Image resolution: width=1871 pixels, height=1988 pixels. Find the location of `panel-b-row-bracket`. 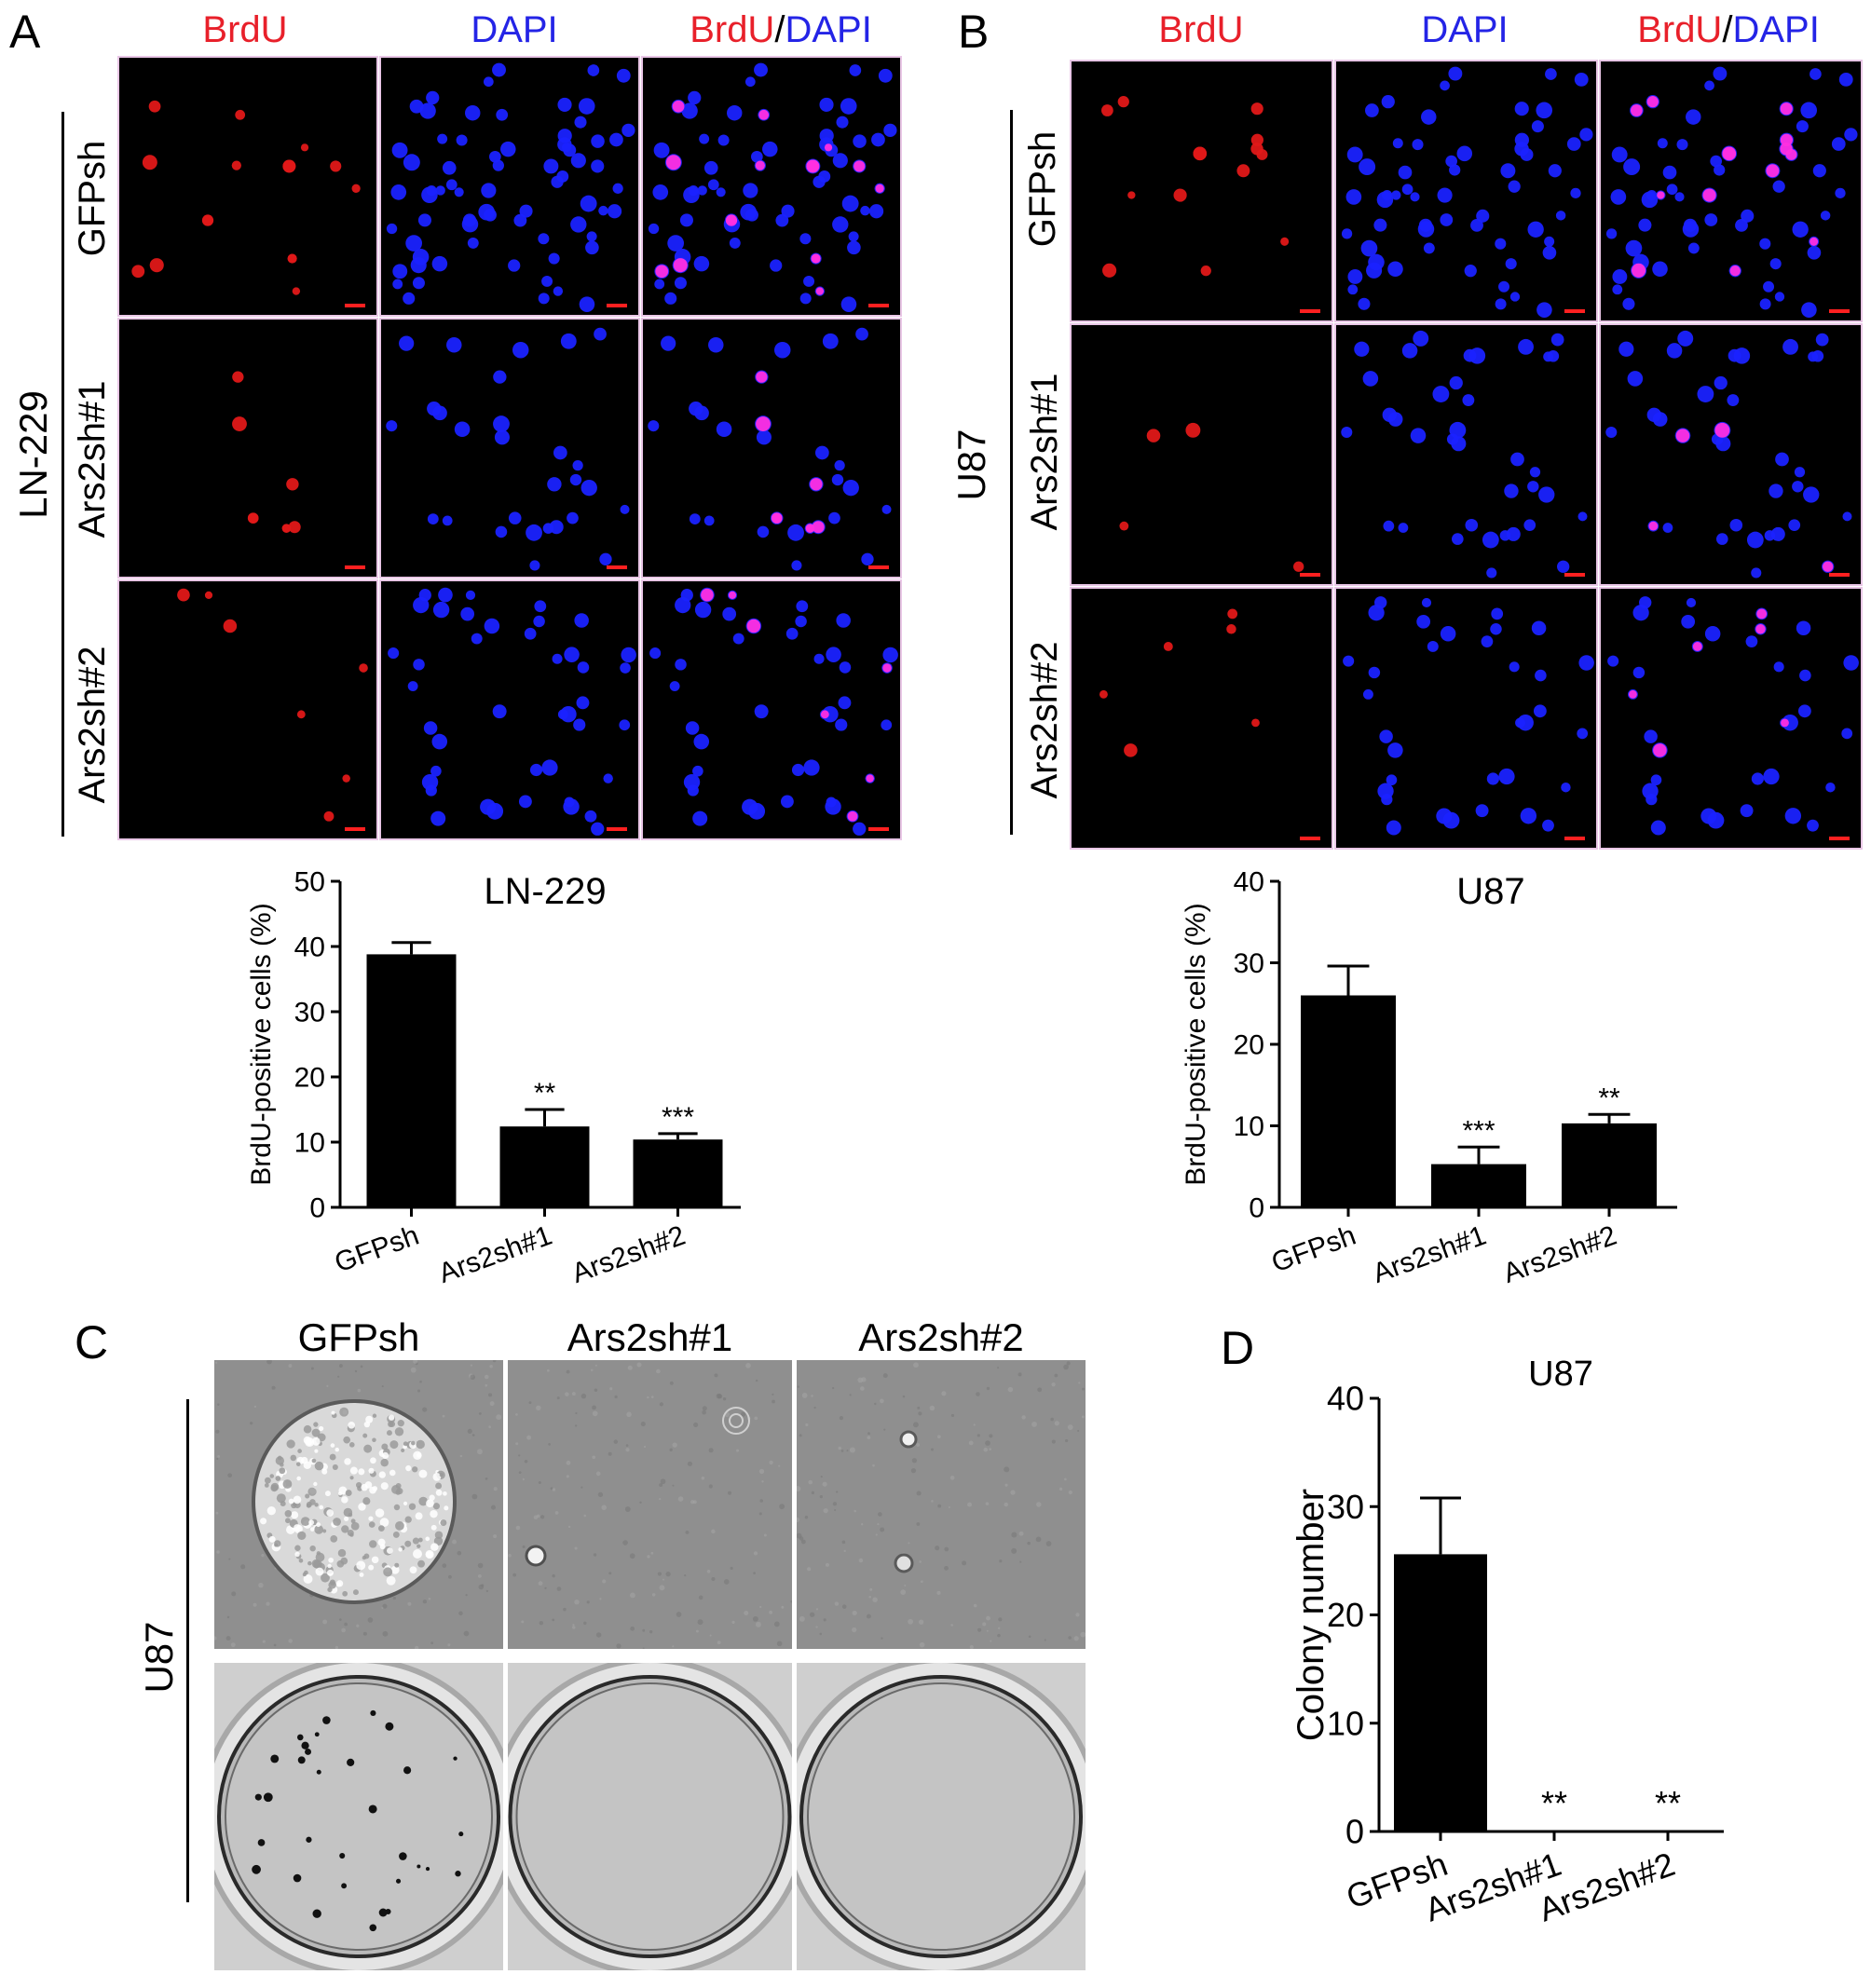

panel-b-row-bracket is located at coordinates (1011, 473).